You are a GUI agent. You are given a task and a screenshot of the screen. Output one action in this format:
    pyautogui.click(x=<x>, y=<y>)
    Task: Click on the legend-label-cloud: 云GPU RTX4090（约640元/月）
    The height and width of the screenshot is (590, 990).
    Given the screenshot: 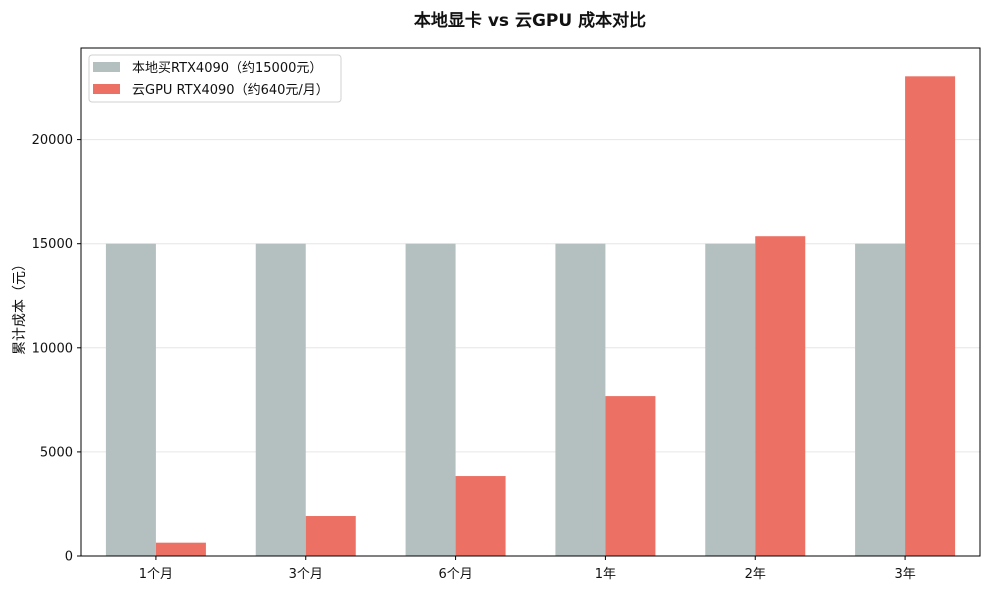 What is the action you would take?
    pyautogui.click(x=230, y=90)
    